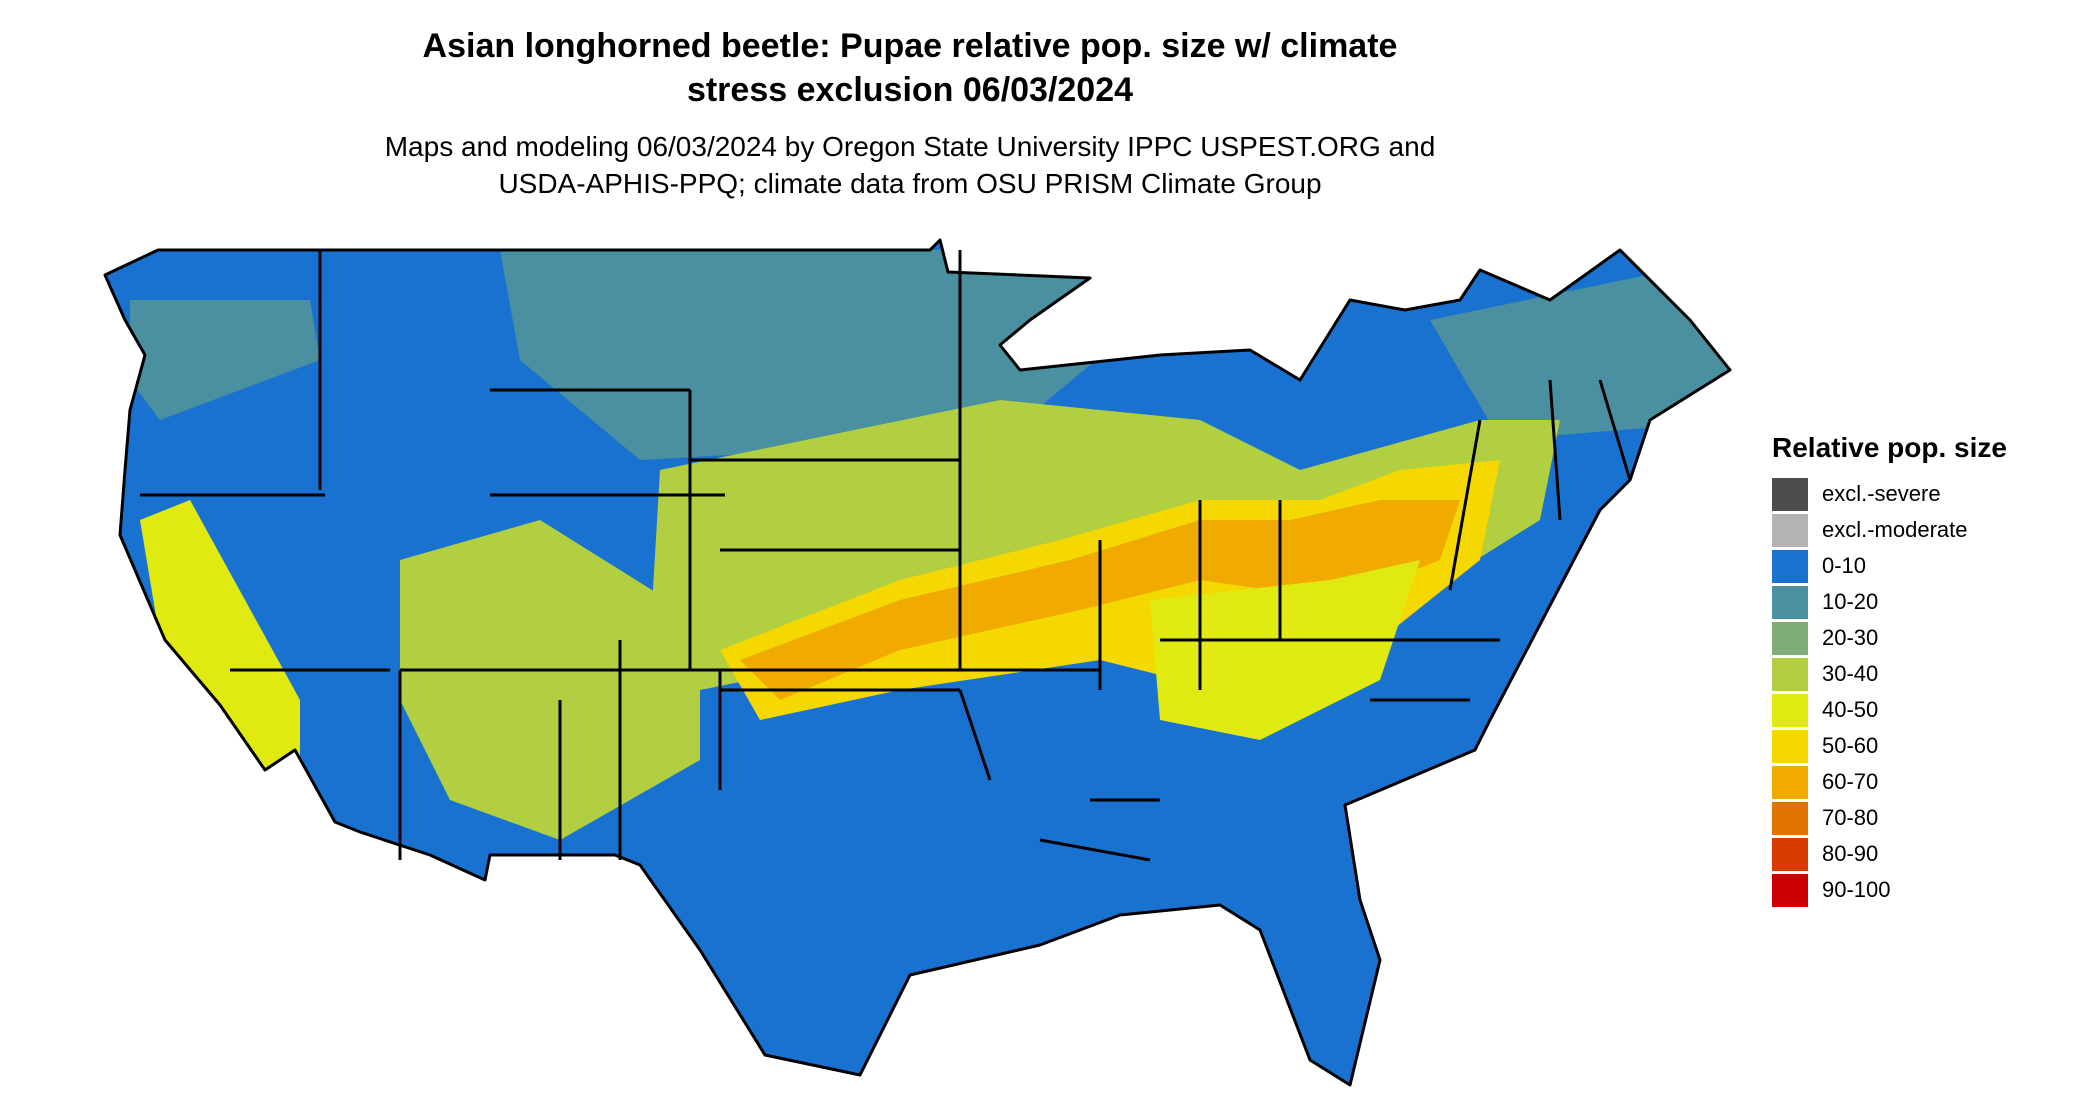 This screenshot has width=2100, height=1116. What do you see at coordinates (1580, 350) in the screenshot?
I see `northeast-zone` at bounding box center [1580, 350].